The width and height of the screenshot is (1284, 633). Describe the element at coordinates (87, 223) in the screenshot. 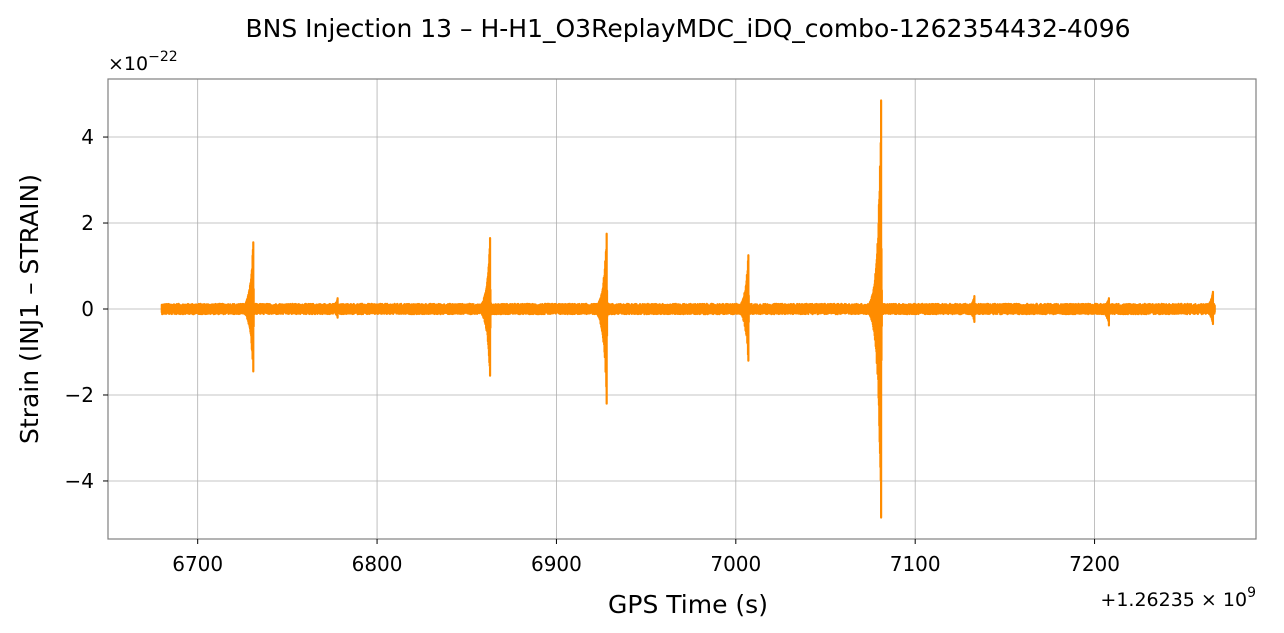

I see `y-tick-label: 2` at that location.